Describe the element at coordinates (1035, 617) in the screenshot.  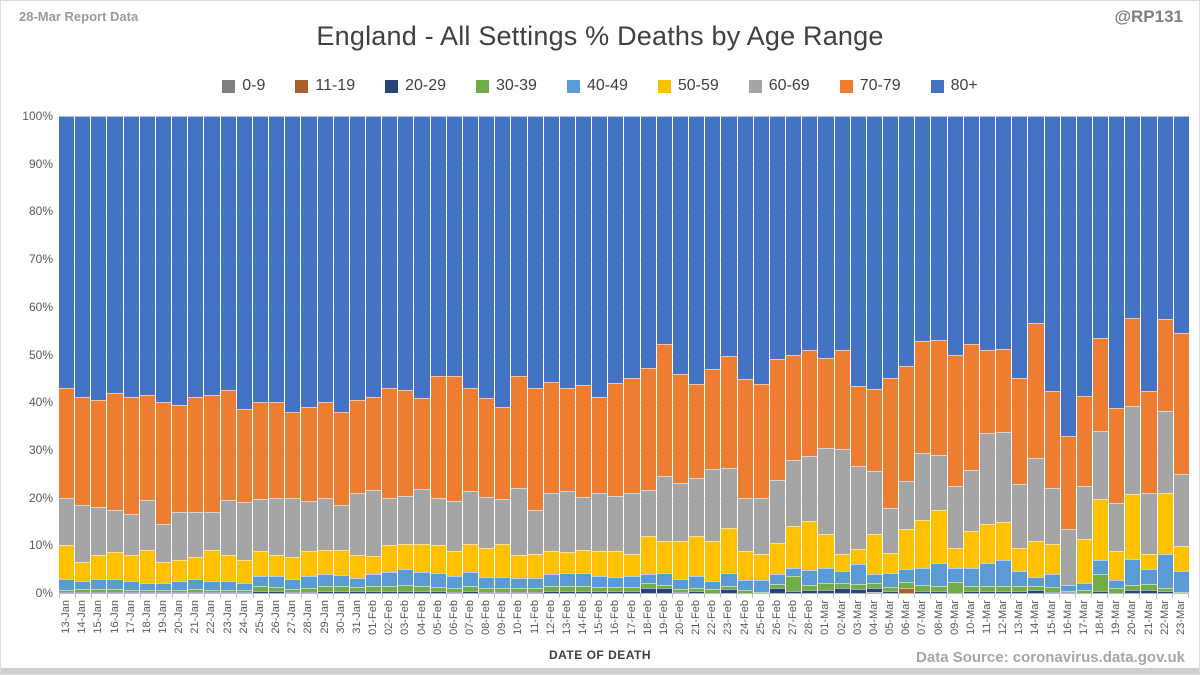
I see `x-tick-label-text: 14-Mar` at that location.